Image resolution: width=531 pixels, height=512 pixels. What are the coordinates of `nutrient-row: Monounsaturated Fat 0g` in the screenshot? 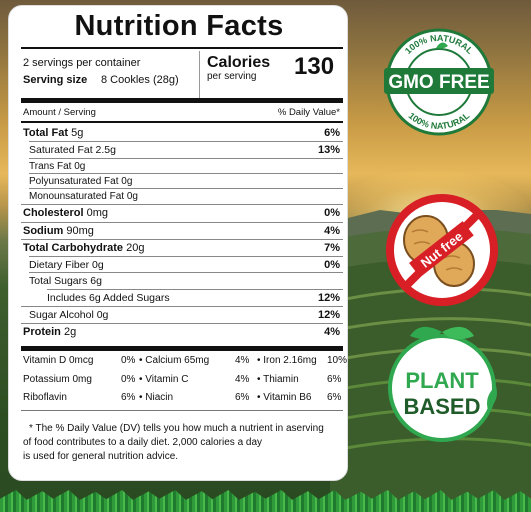 It's located at (83, 196).